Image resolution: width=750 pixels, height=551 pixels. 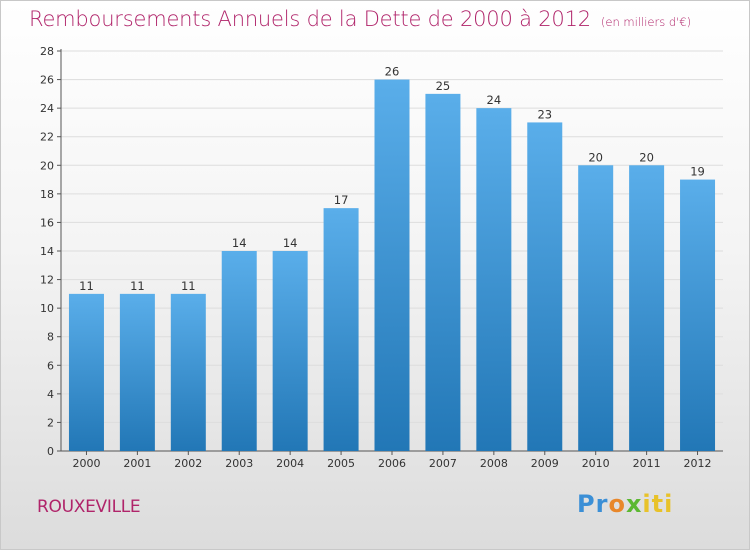 I want to click on y-tick-label: 26, so click(x=47, y=80).